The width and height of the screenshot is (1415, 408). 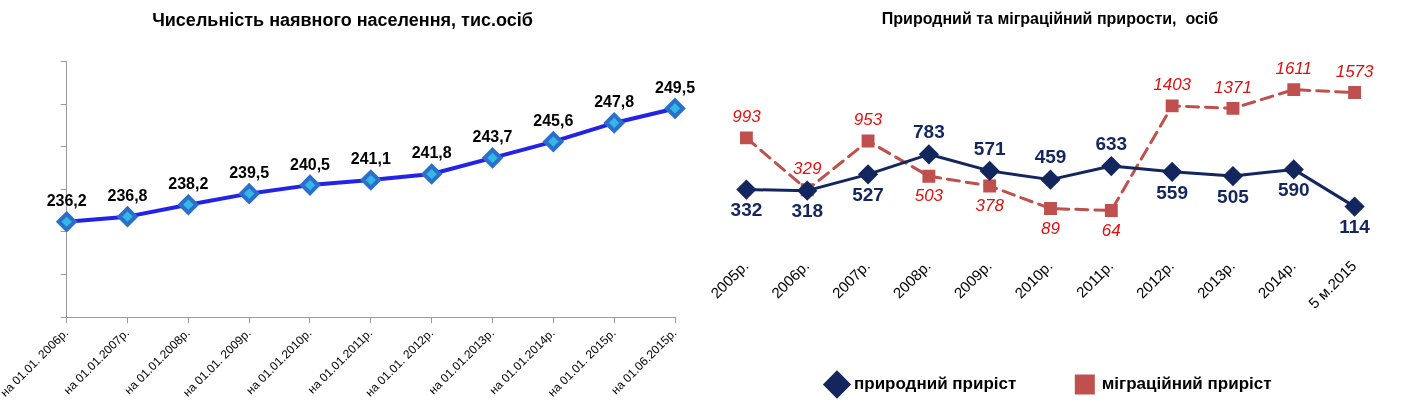 What do you see at coordinates (746, 210) in the screenshot?
I see `data-label: 332` at bounding box center [746, 210].